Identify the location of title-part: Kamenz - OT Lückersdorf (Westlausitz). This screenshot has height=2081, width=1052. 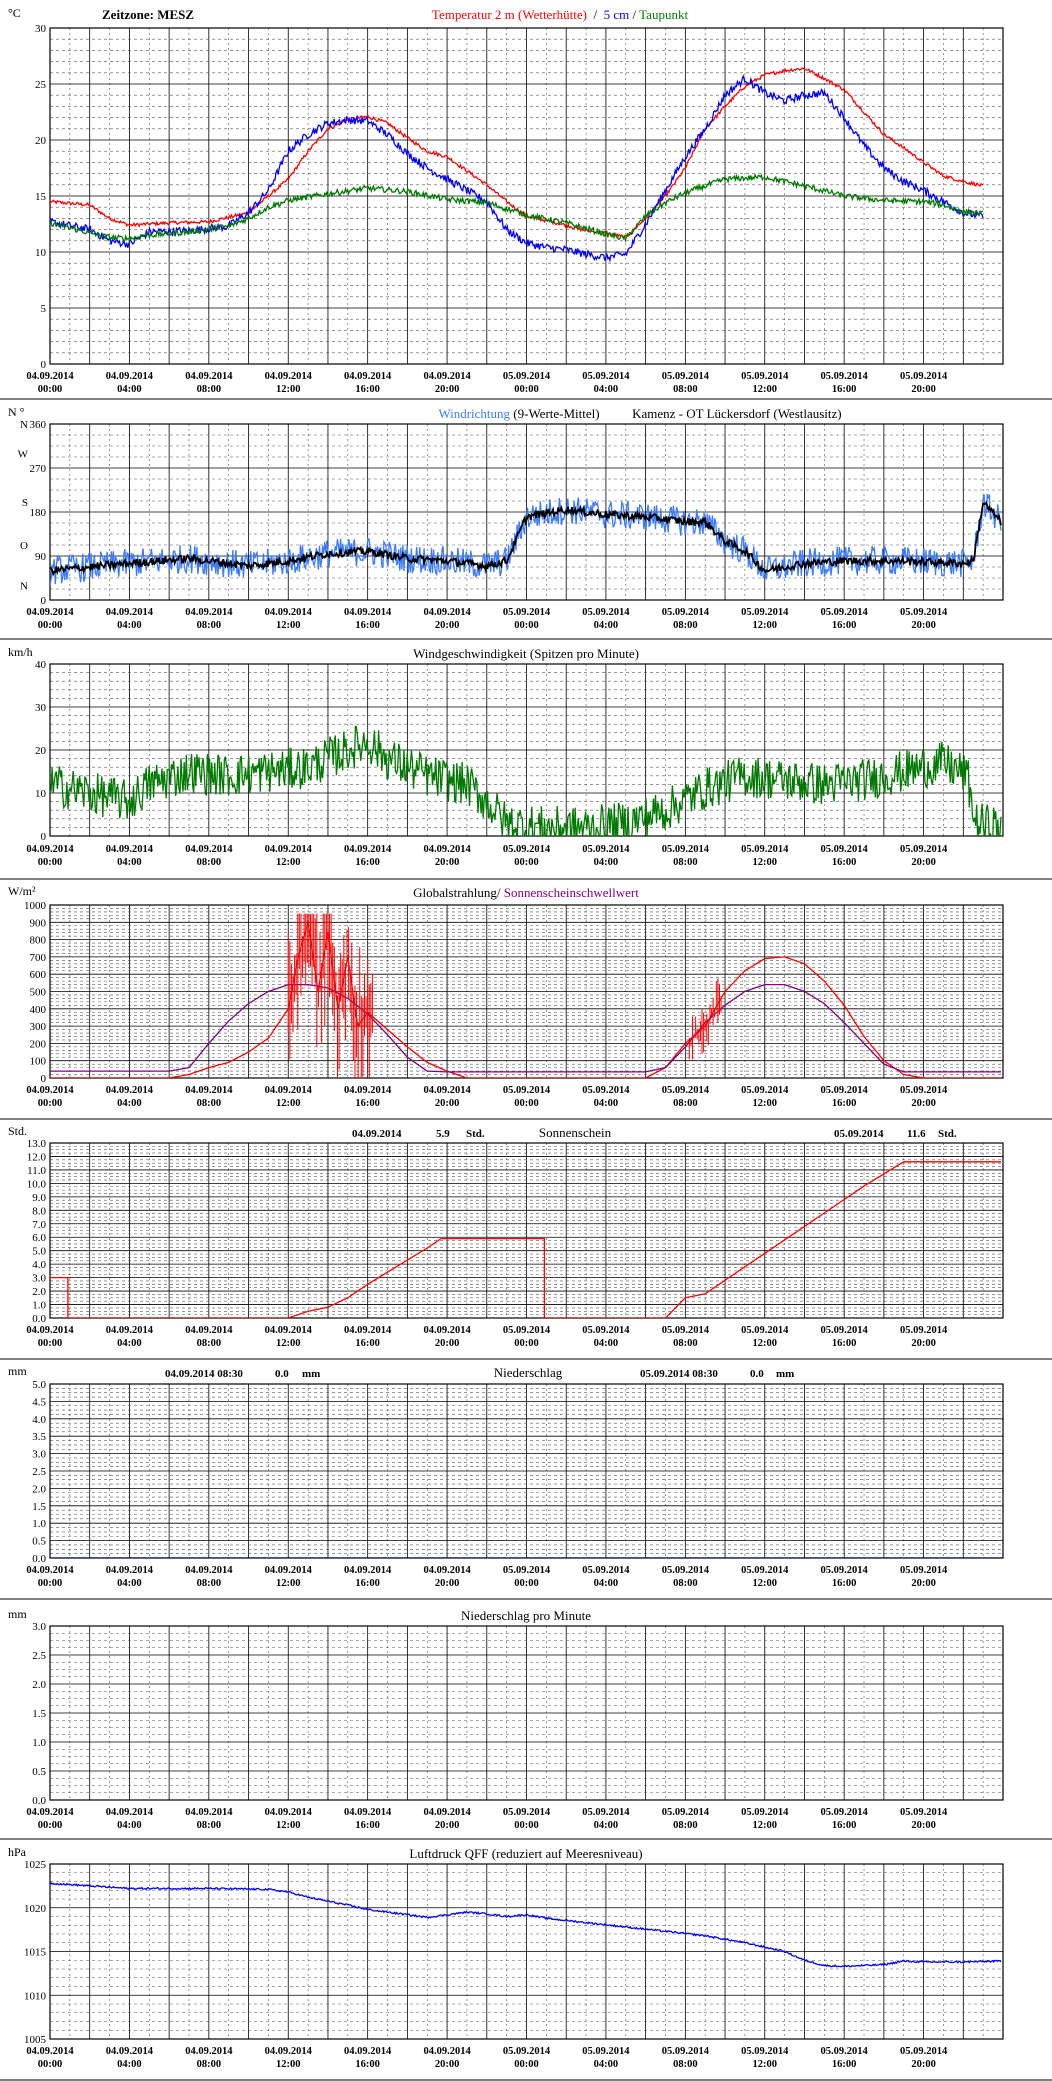
(721, 413).